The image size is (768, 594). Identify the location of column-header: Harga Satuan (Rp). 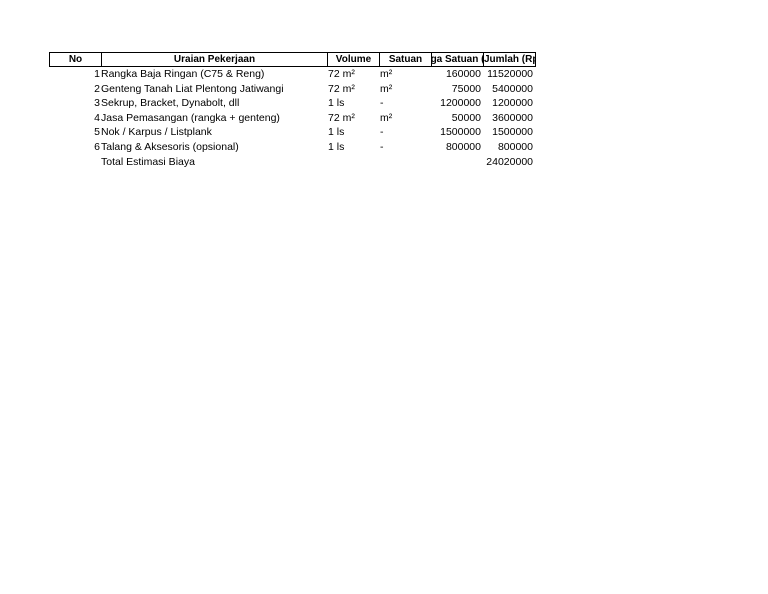
(457, 59).